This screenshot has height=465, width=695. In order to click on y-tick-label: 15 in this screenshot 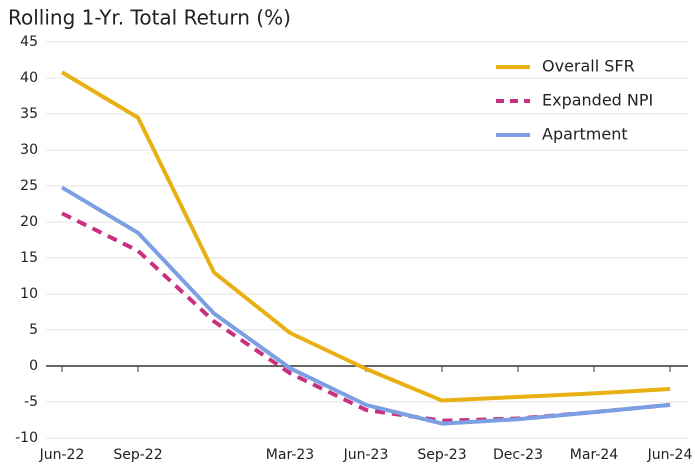, I will do `click(29, 258)`.